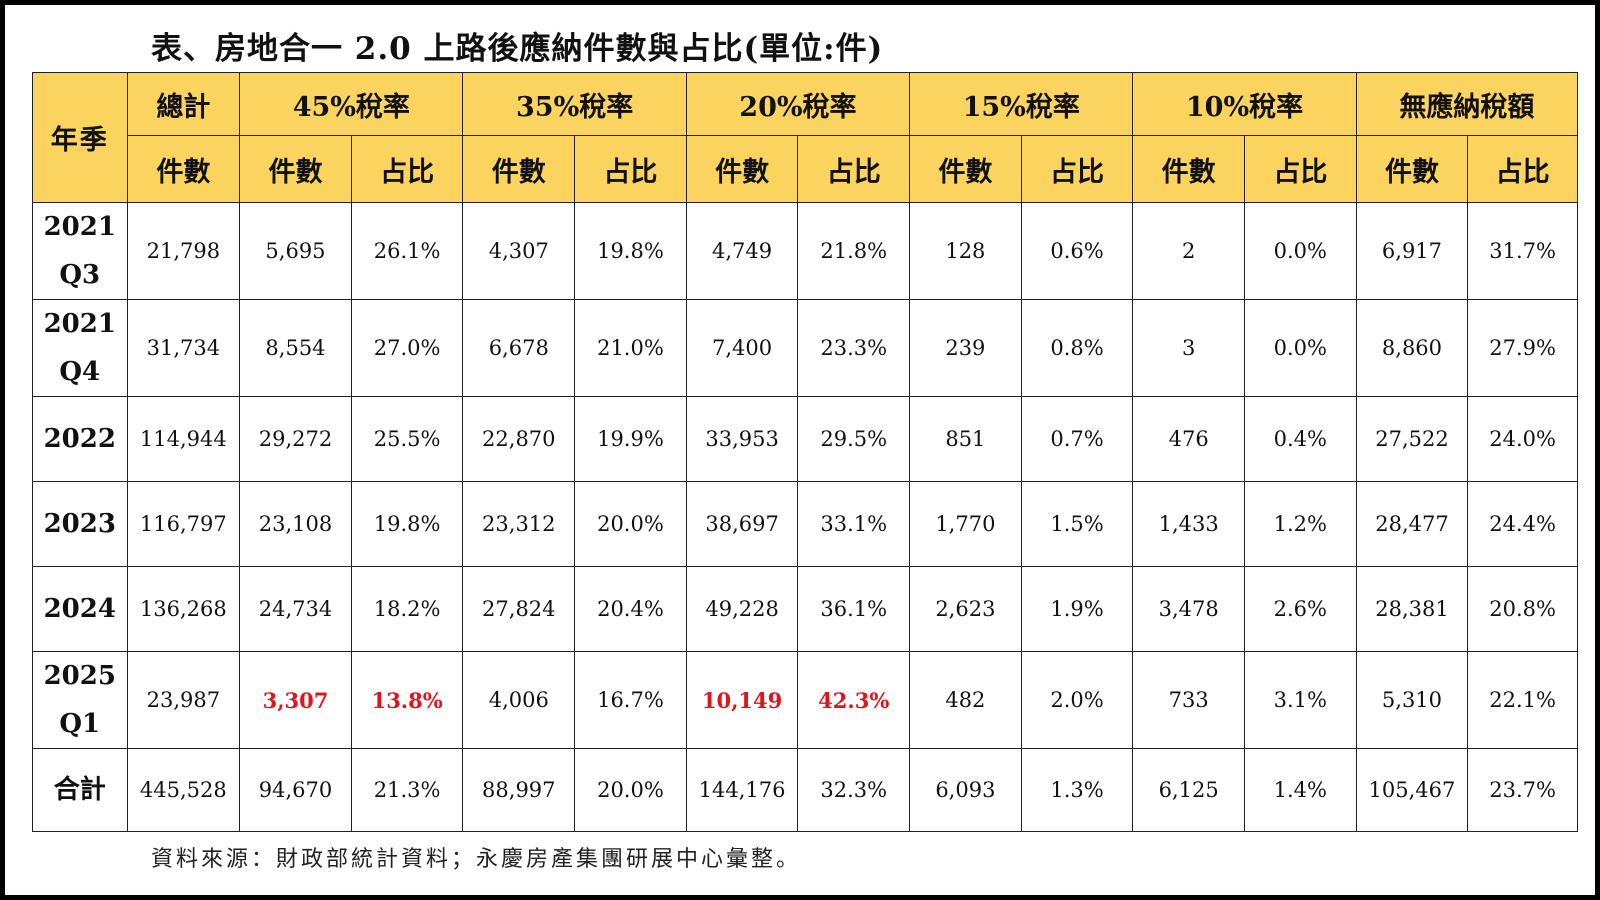 Image resolution: width=1600 pixels, height=900 pixels. Describe the element at coordinates (1412, 609) in the screenshot. I see `data-cell: 28,381` at that location.